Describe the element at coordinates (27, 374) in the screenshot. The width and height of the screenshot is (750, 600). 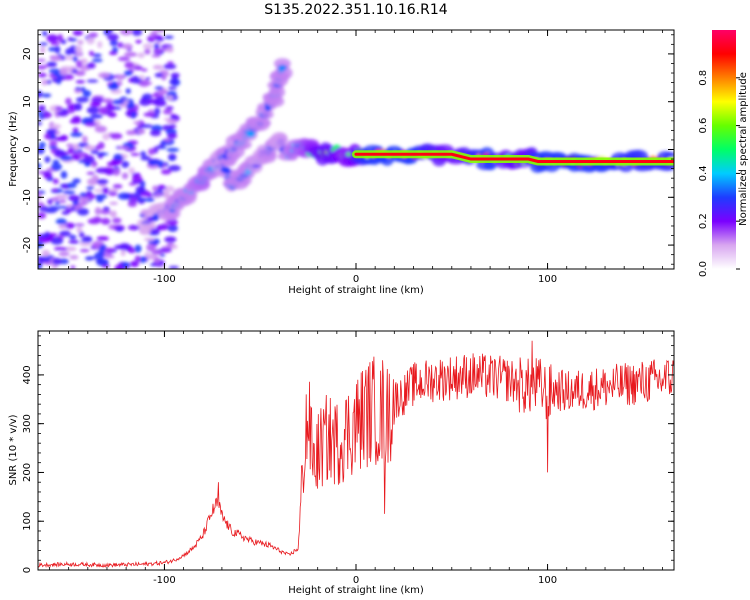
I see `snr-y-tick-label: 400` at that location.